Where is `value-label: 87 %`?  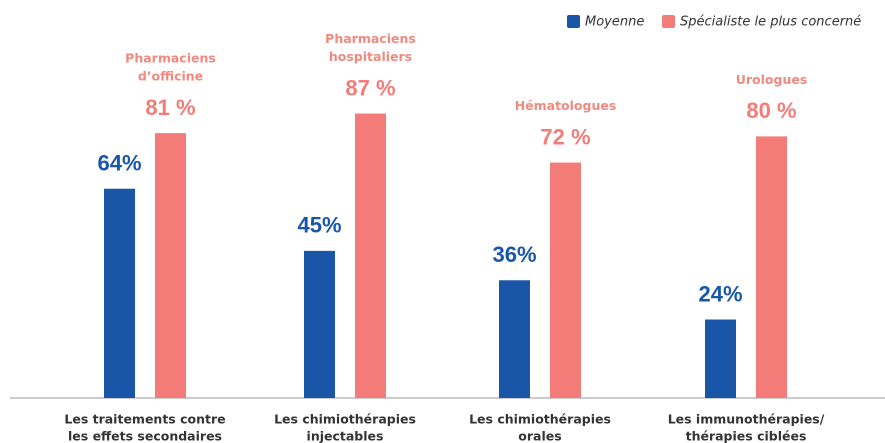 value-label: 87 % is located at coordinates (370, 87).